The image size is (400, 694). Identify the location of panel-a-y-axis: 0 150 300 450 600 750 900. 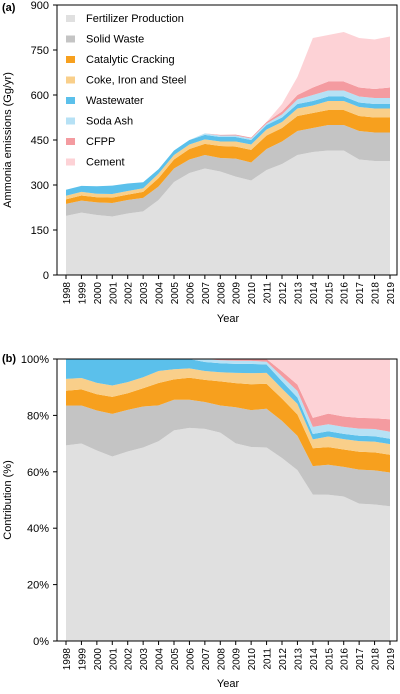
(44, 141).